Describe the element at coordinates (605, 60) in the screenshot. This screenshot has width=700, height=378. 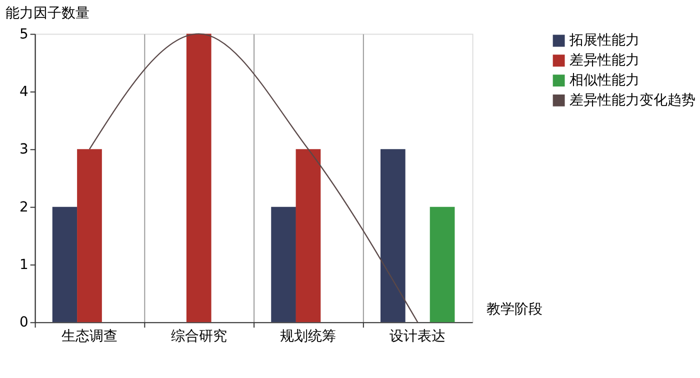
I see `legend-label: 差异性能力` at that location.